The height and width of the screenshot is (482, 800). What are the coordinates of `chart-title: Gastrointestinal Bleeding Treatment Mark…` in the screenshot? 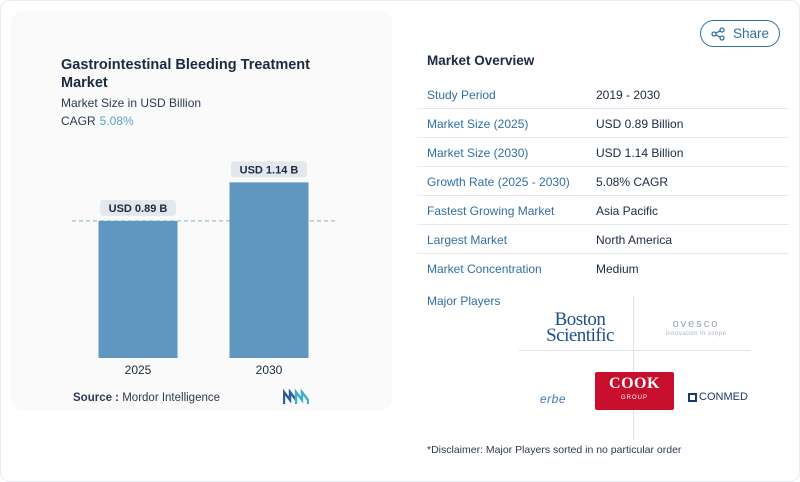 It's located at (185, 74).